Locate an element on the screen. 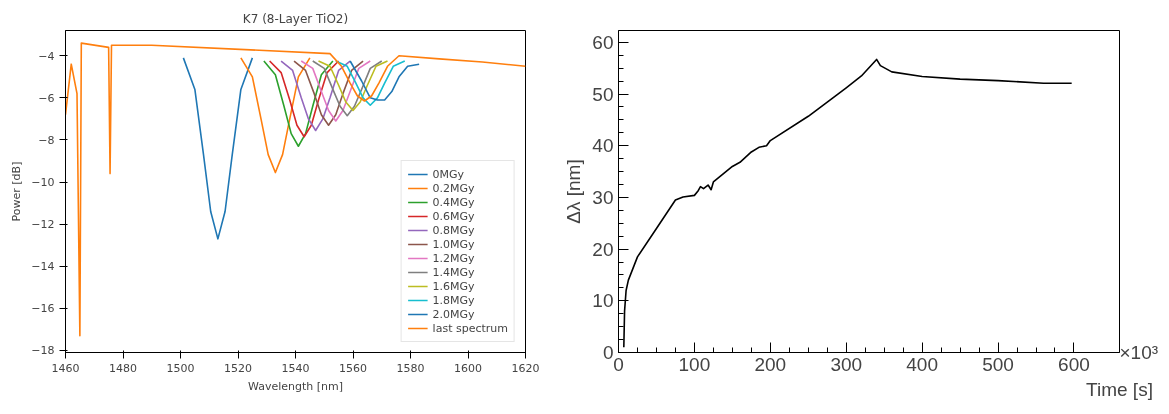  x-tick-label: 1560 is located at coordinates (353, 368).